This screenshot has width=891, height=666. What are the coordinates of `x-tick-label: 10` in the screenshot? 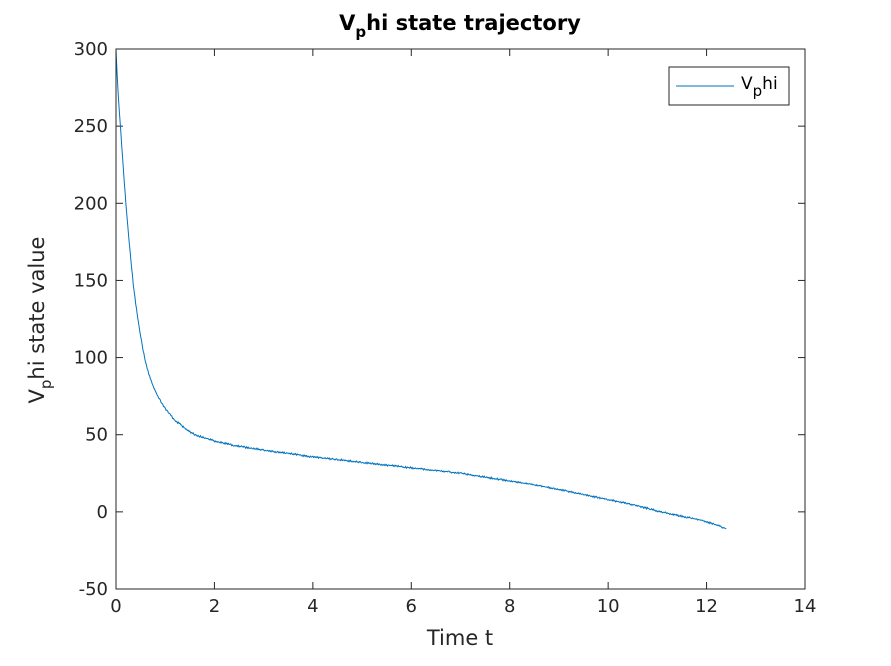 It's located at (608, 606).